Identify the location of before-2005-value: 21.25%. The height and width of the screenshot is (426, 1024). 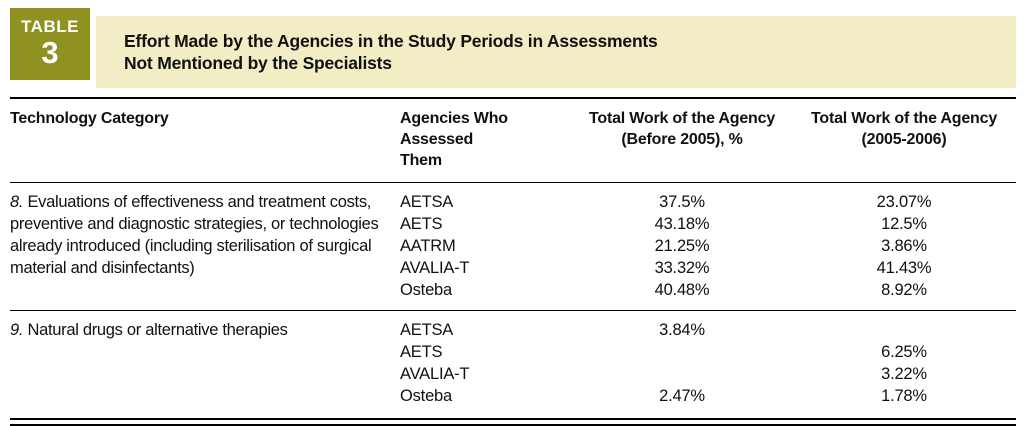
(682, 246).